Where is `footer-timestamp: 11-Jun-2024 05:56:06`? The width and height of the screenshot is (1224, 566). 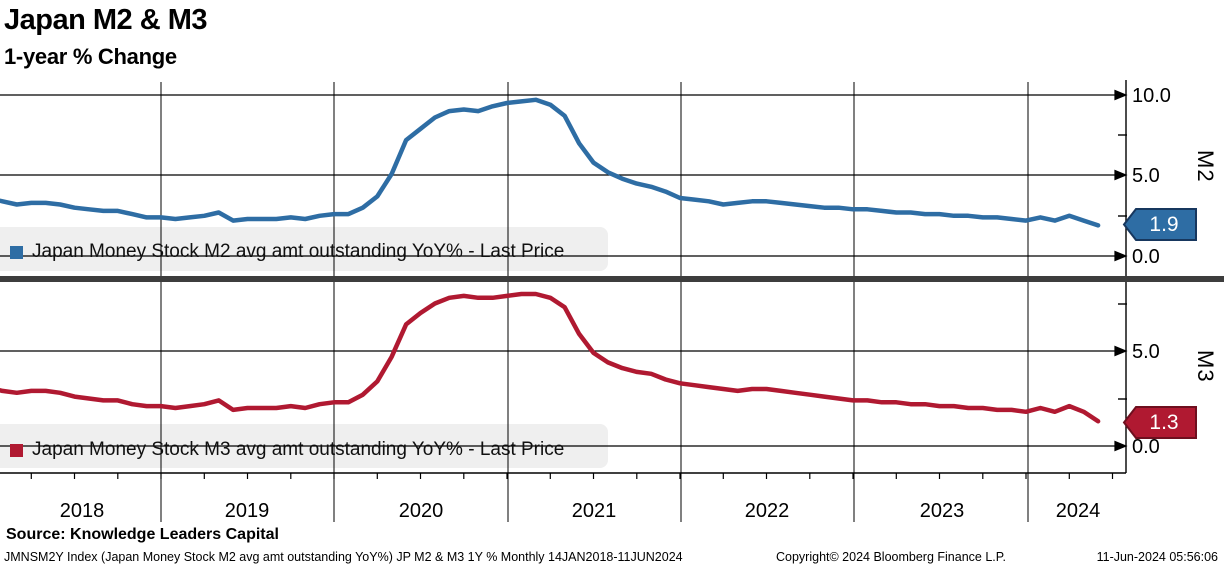
footer-timestamp: 11-Jun-2024 05:56:06 is located at coordinates (1157, 557).